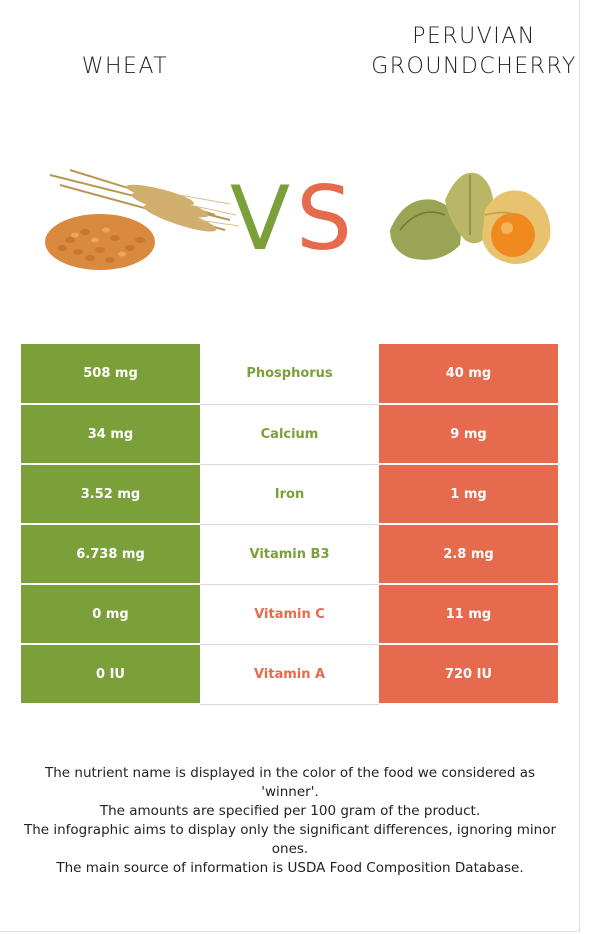  What do you see at coordinates (110, 554) in the screenshot?
I see `left-amount: 6.738 mg` at bounding box center [110, 554].